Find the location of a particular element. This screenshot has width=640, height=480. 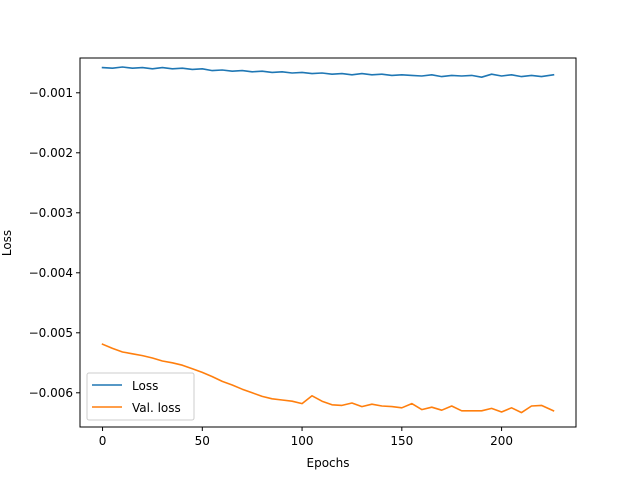

y-tick-label: −0.006 is located at coordinates (51, 393).